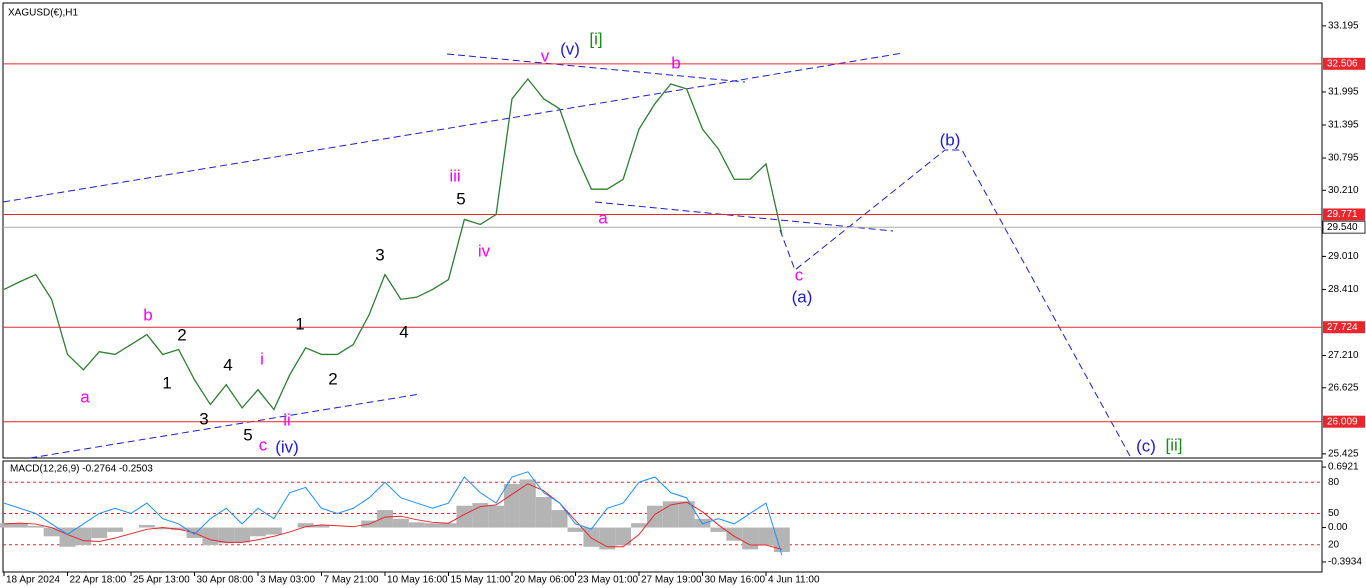  Describe the element at coordinates (735, 580) in the screenshot. I see `x-tick-label: 30 May 16:00` at that location.